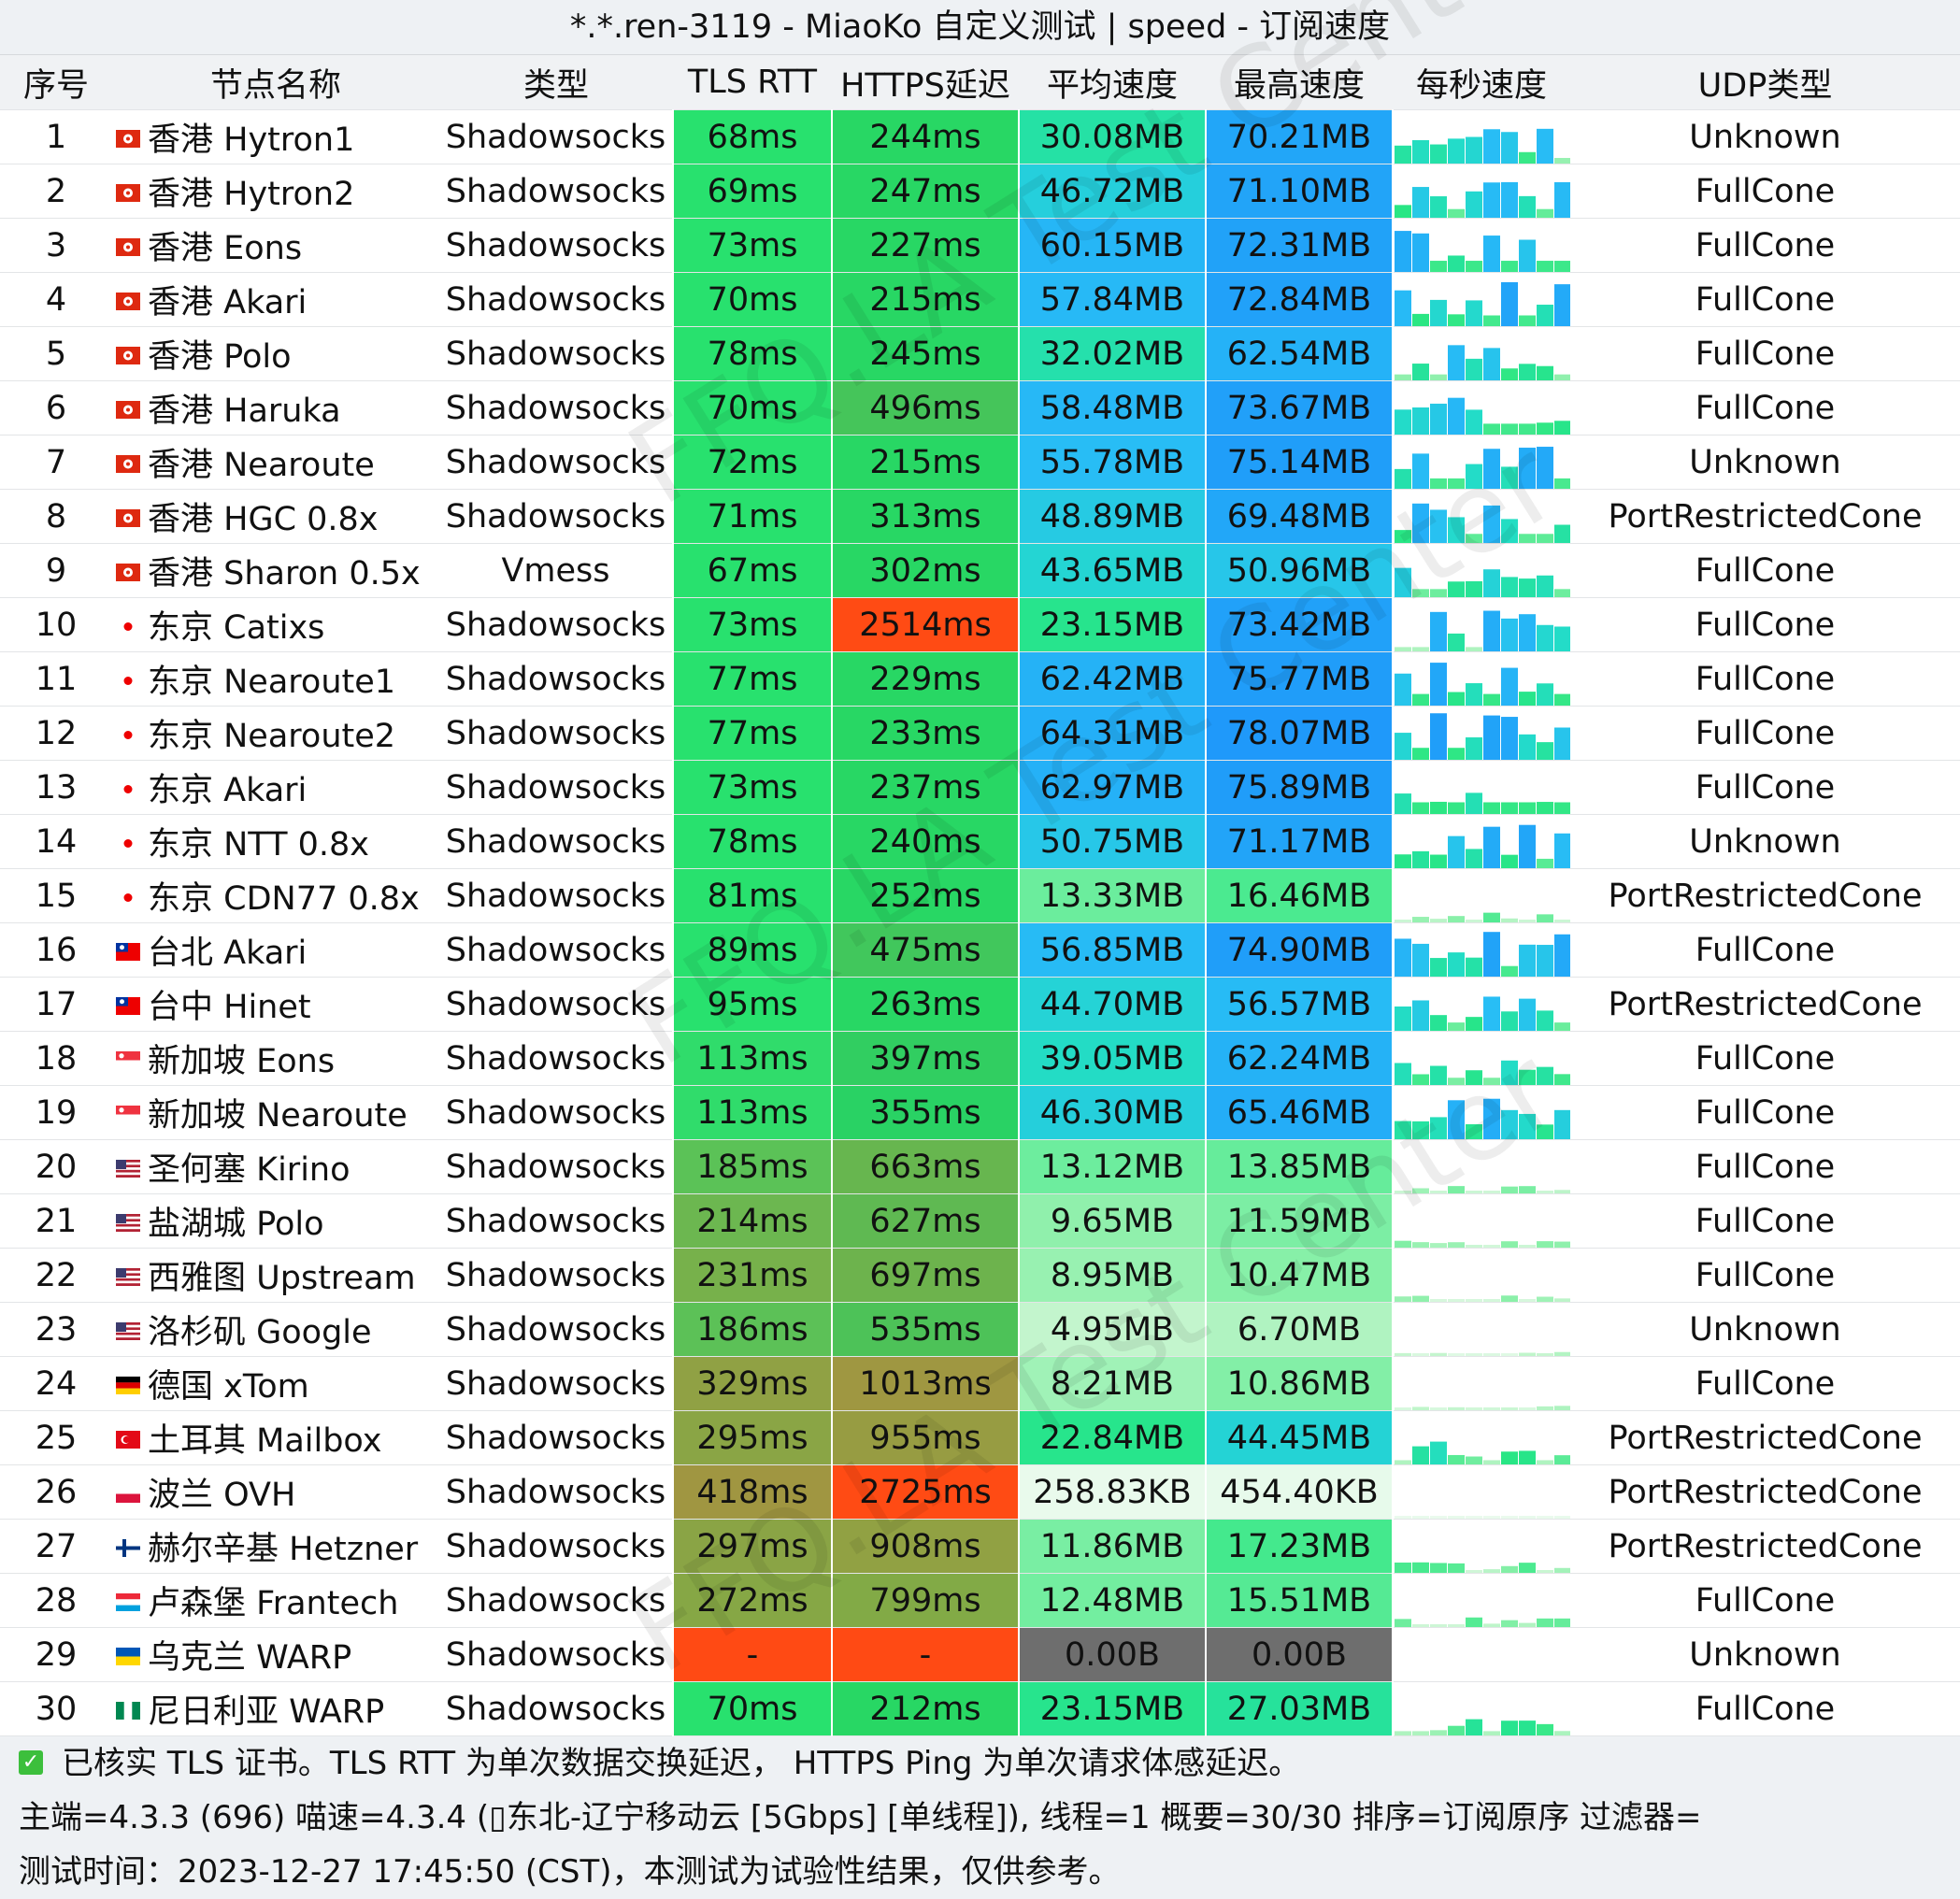 The image size is (1960, 1899). What do you see at coordinates (1112, 895) in the screenshot?
I see `avg-speed: 13.33MB` at bounding box center [1112, 895].